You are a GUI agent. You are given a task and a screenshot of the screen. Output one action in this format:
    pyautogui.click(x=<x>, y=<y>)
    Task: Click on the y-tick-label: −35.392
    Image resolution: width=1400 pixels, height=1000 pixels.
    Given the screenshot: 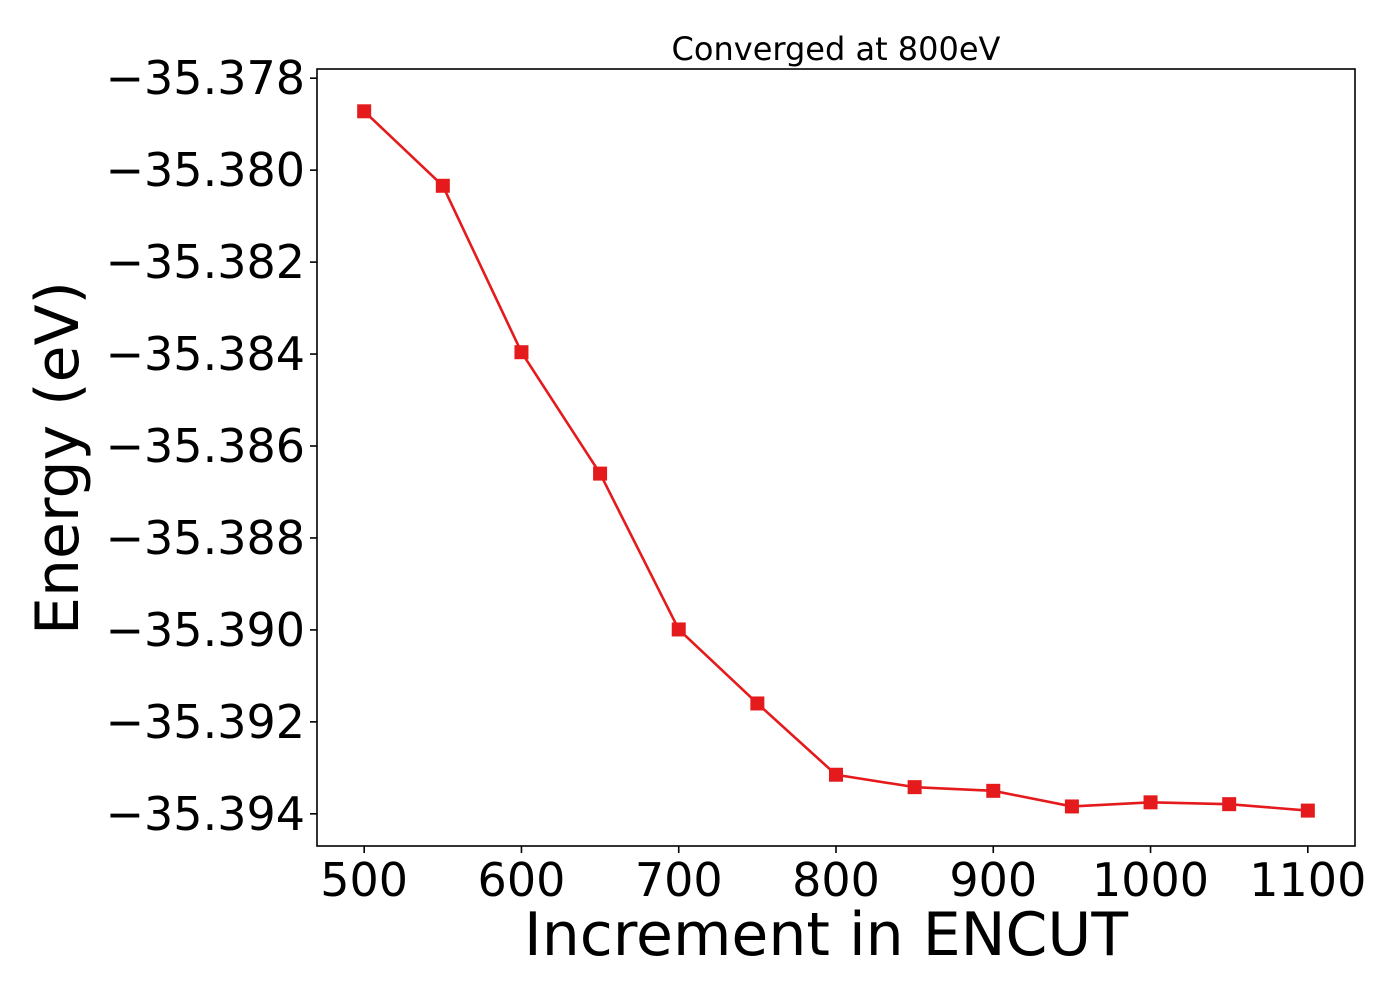 What is the action you would take?
    pyautogui.click(x=206, y=722)
    